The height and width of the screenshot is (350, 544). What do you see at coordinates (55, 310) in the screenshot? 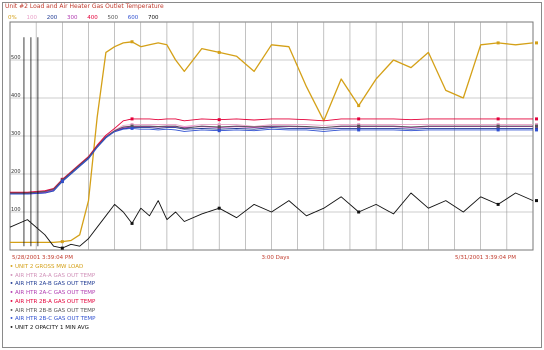
I see `legend-label: AIR HTR 2B-B GAS OUT TEMP` at bounding box center [55, 310].